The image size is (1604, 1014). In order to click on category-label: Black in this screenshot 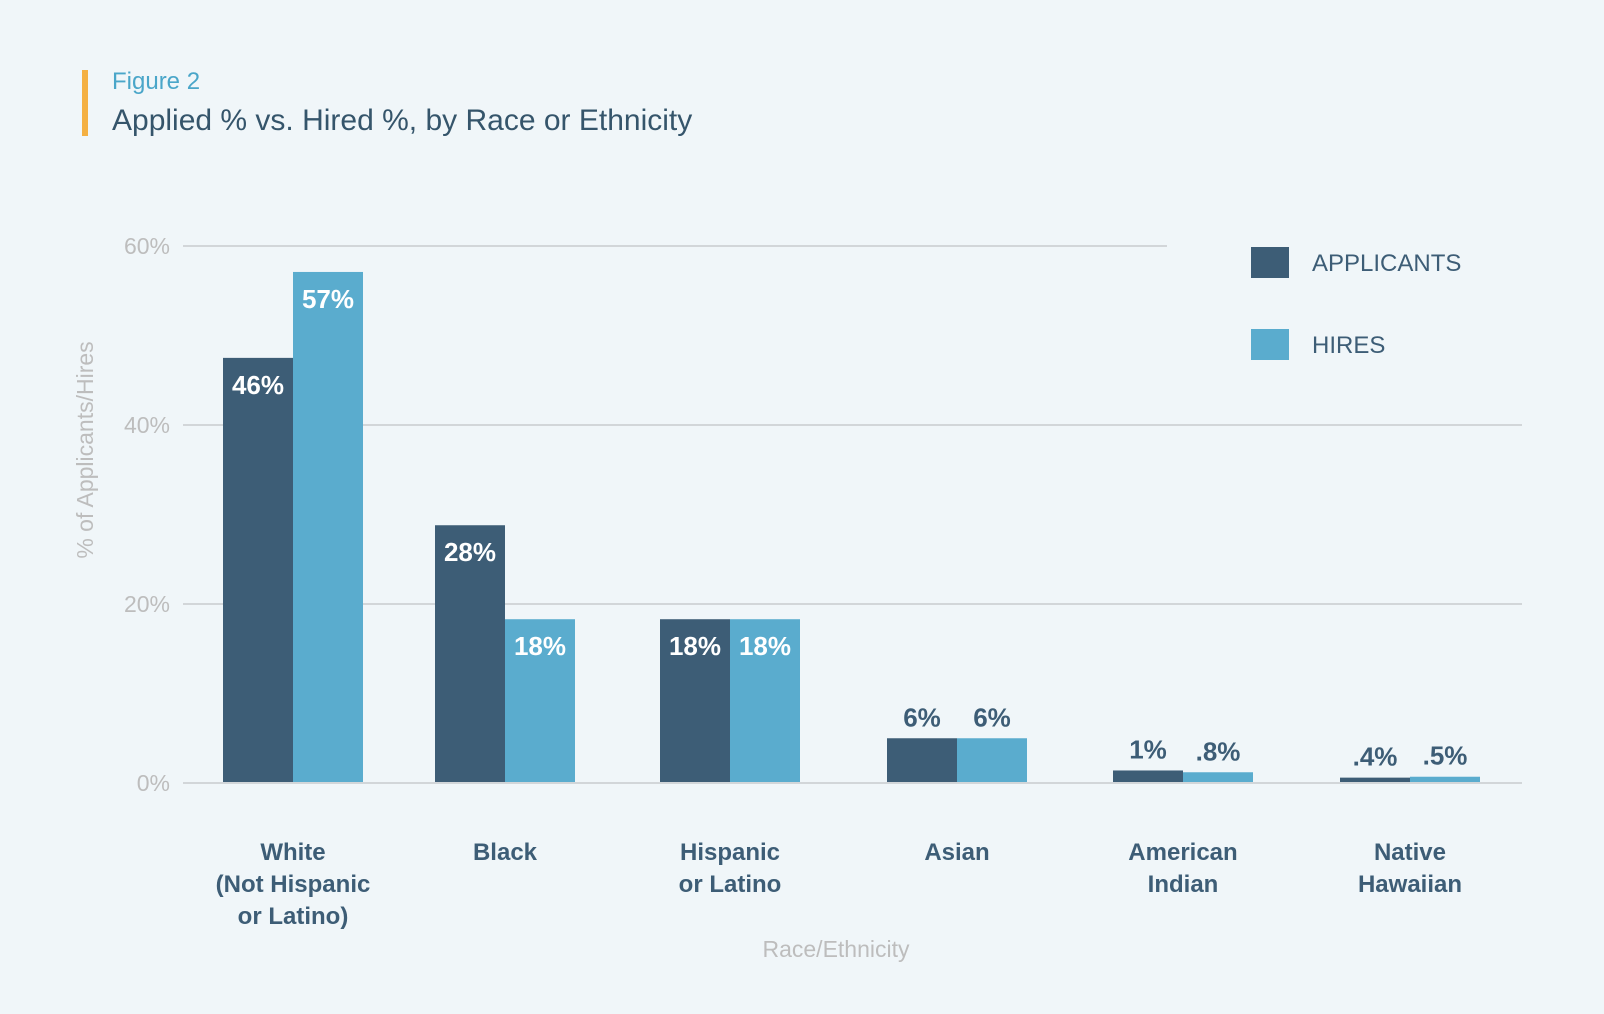, I will do `click(505, 852)`.